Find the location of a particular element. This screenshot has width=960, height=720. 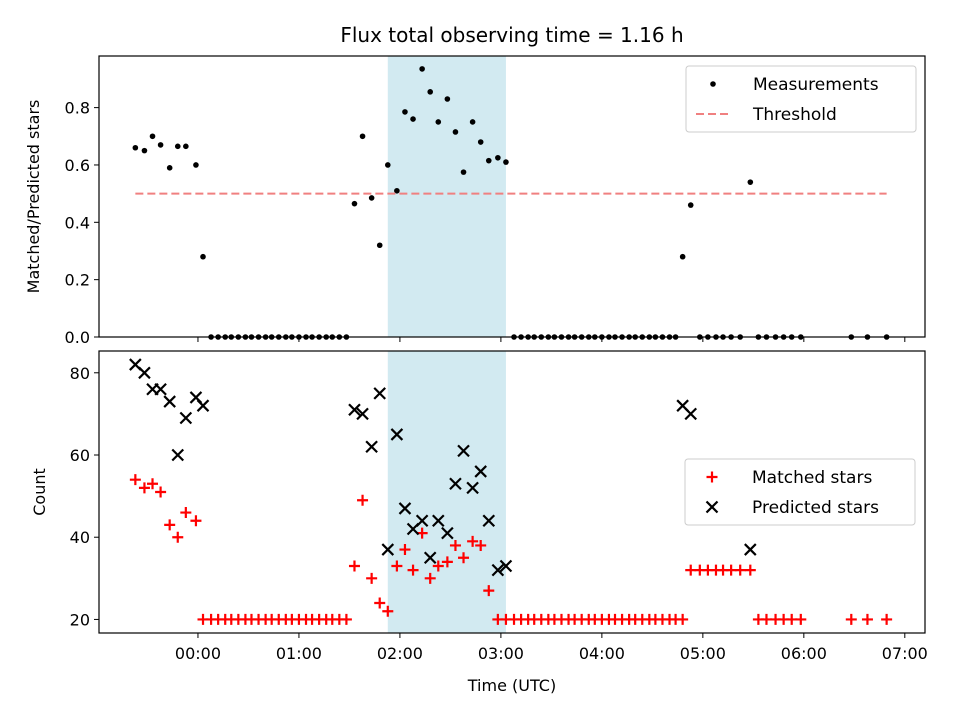

x-tick-label: 03:00 is located at coordinates (501, 653).